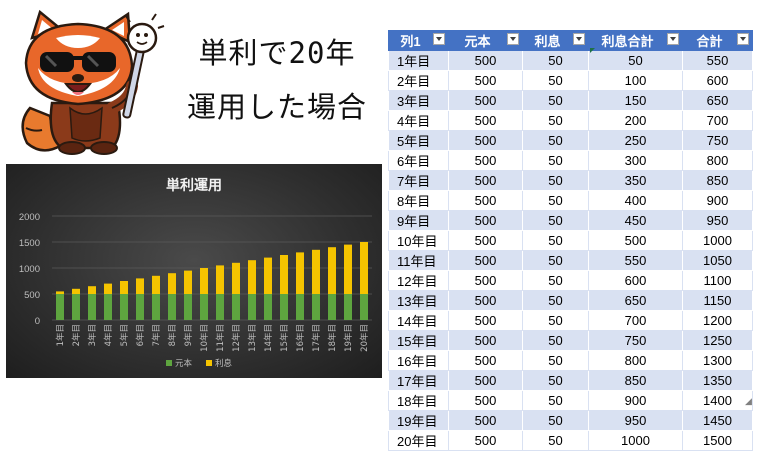  Describe the element at coordinates (635, 220) in the screenshot. I see `table-cell: 450` at that location.